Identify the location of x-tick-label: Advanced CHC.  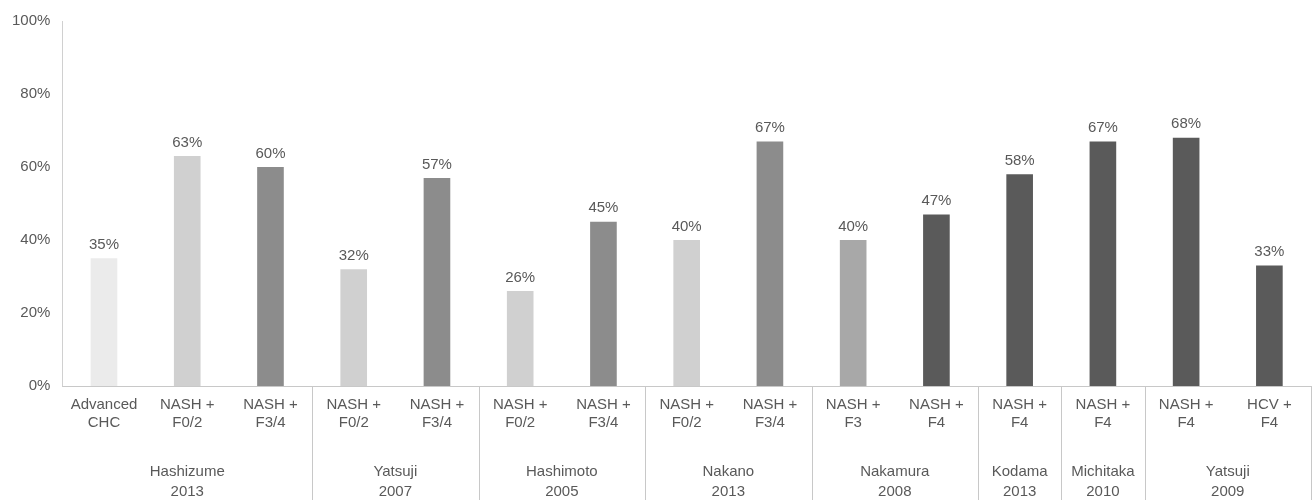
(104, 413).